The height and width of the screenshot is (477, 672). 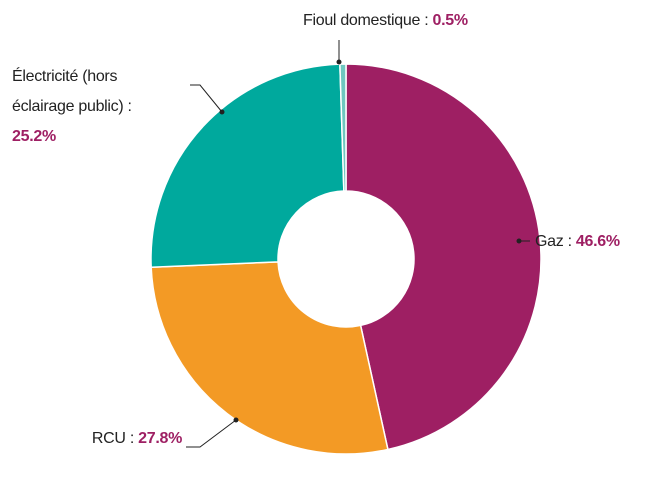 I want to click on label: Gaz : 46.6%, so click(x=577, y=242).